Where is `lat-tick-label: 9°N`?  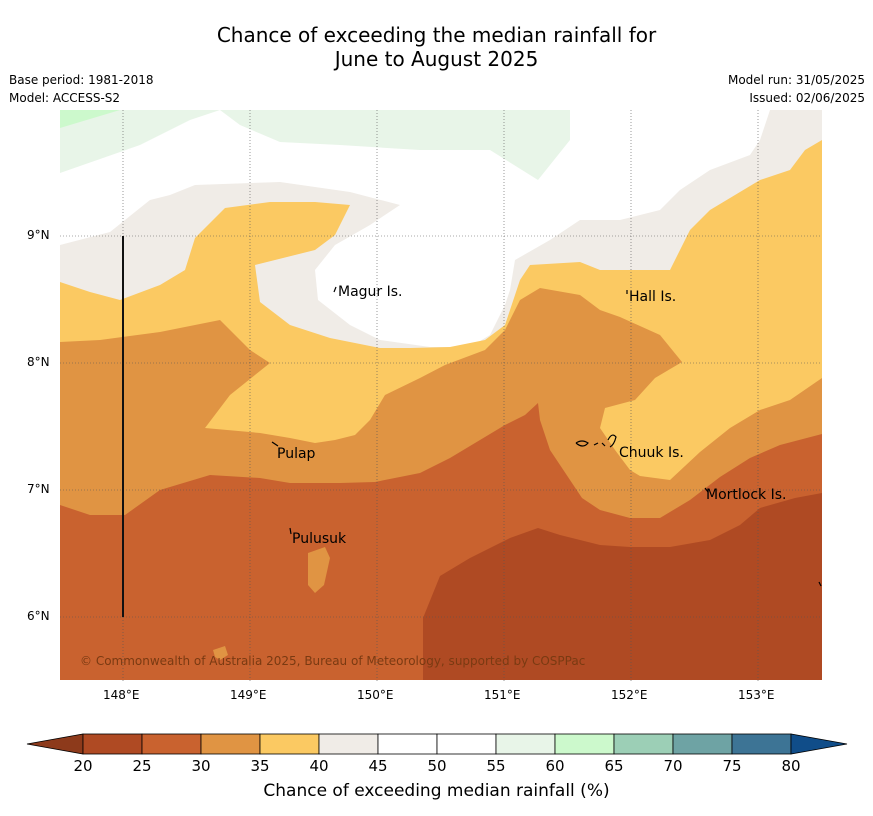
lat-tick-label: 9°N is located at coordinates (38, 235).